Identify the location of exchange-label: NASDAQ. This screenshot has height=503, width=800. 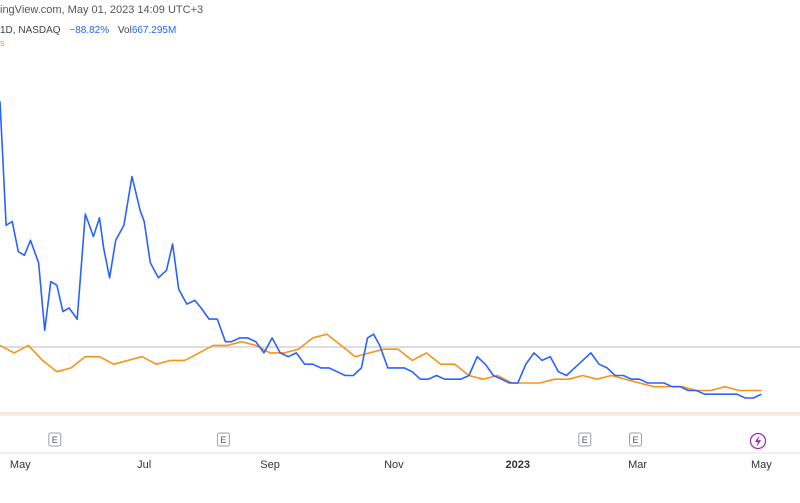
(39, 30).